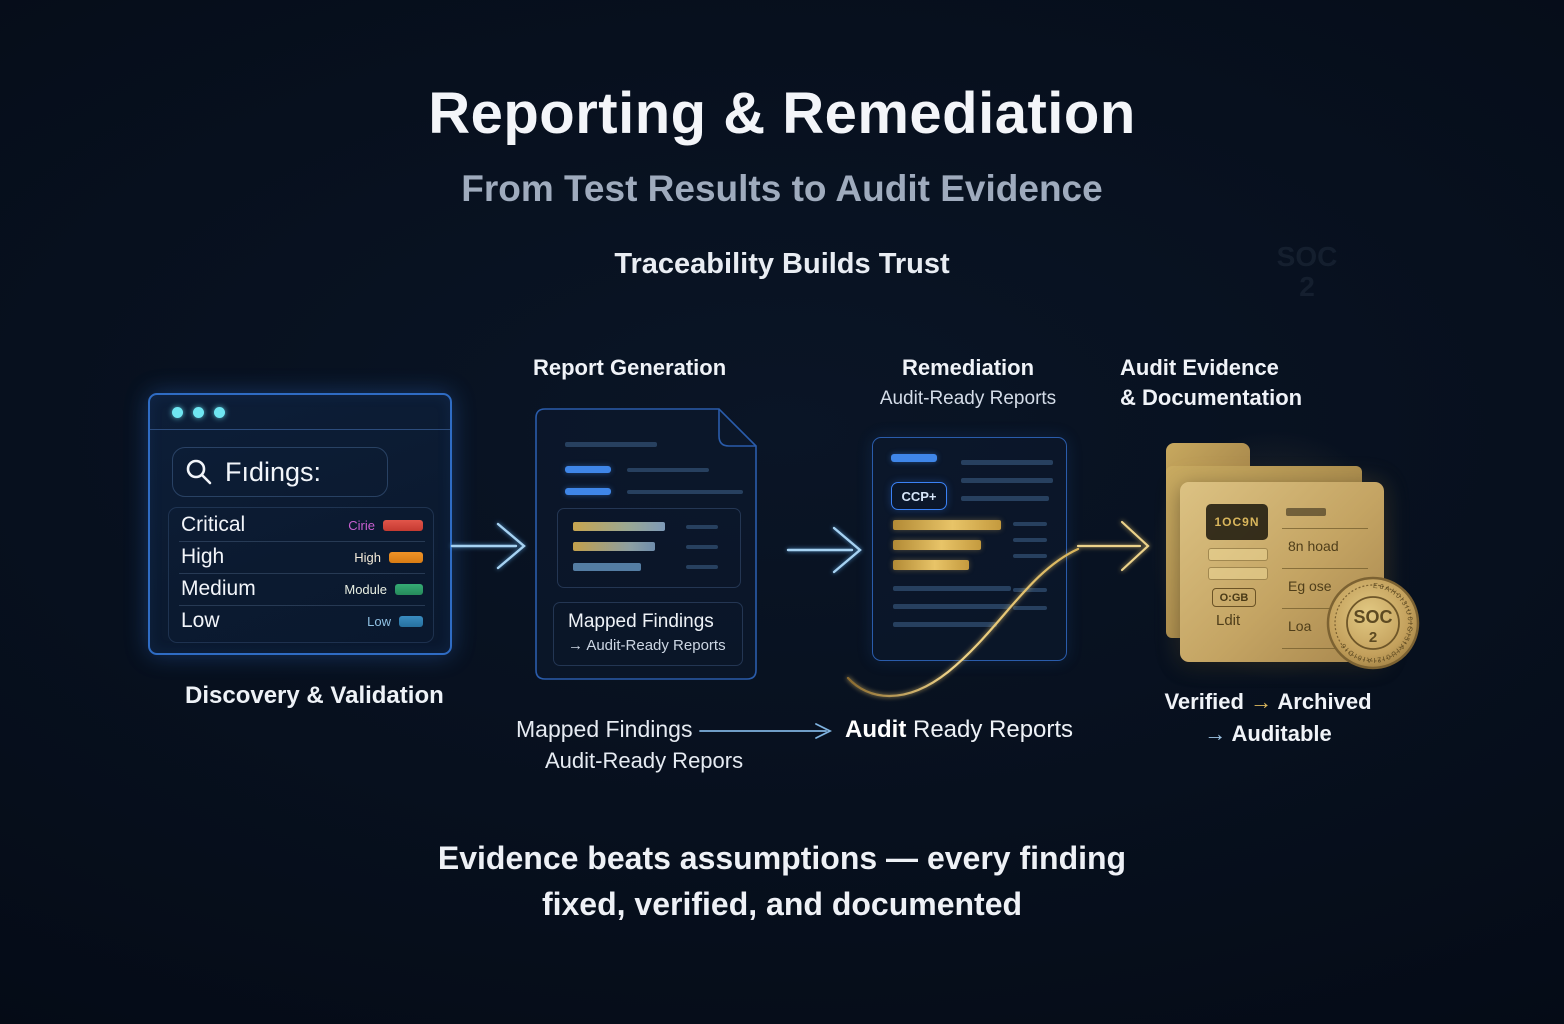 This screenshot has width=1564, height=1024. What do you see at coordinates (919, 496) in the screenshot?
I see `ccp-badge: CCP+` at bounding box center [919, 496].